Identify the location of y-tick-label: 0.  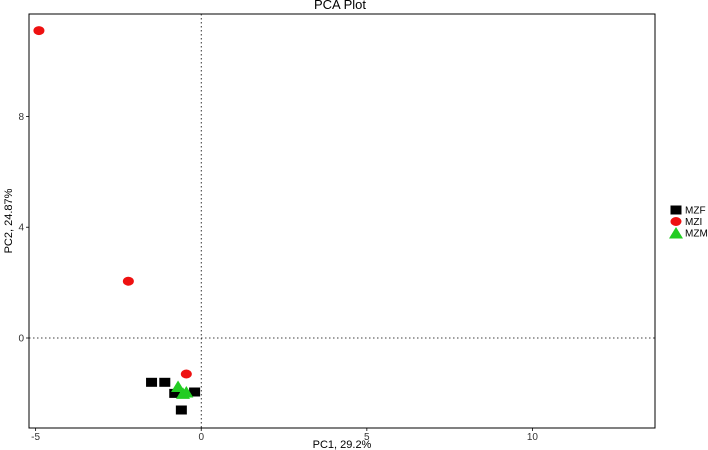
(21, 339).